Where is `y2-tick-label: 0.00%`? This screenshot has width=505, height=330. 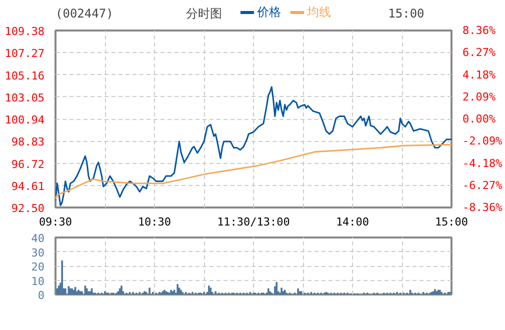 y2-tick-label: 0.00% is located at coordinates (479, 119).